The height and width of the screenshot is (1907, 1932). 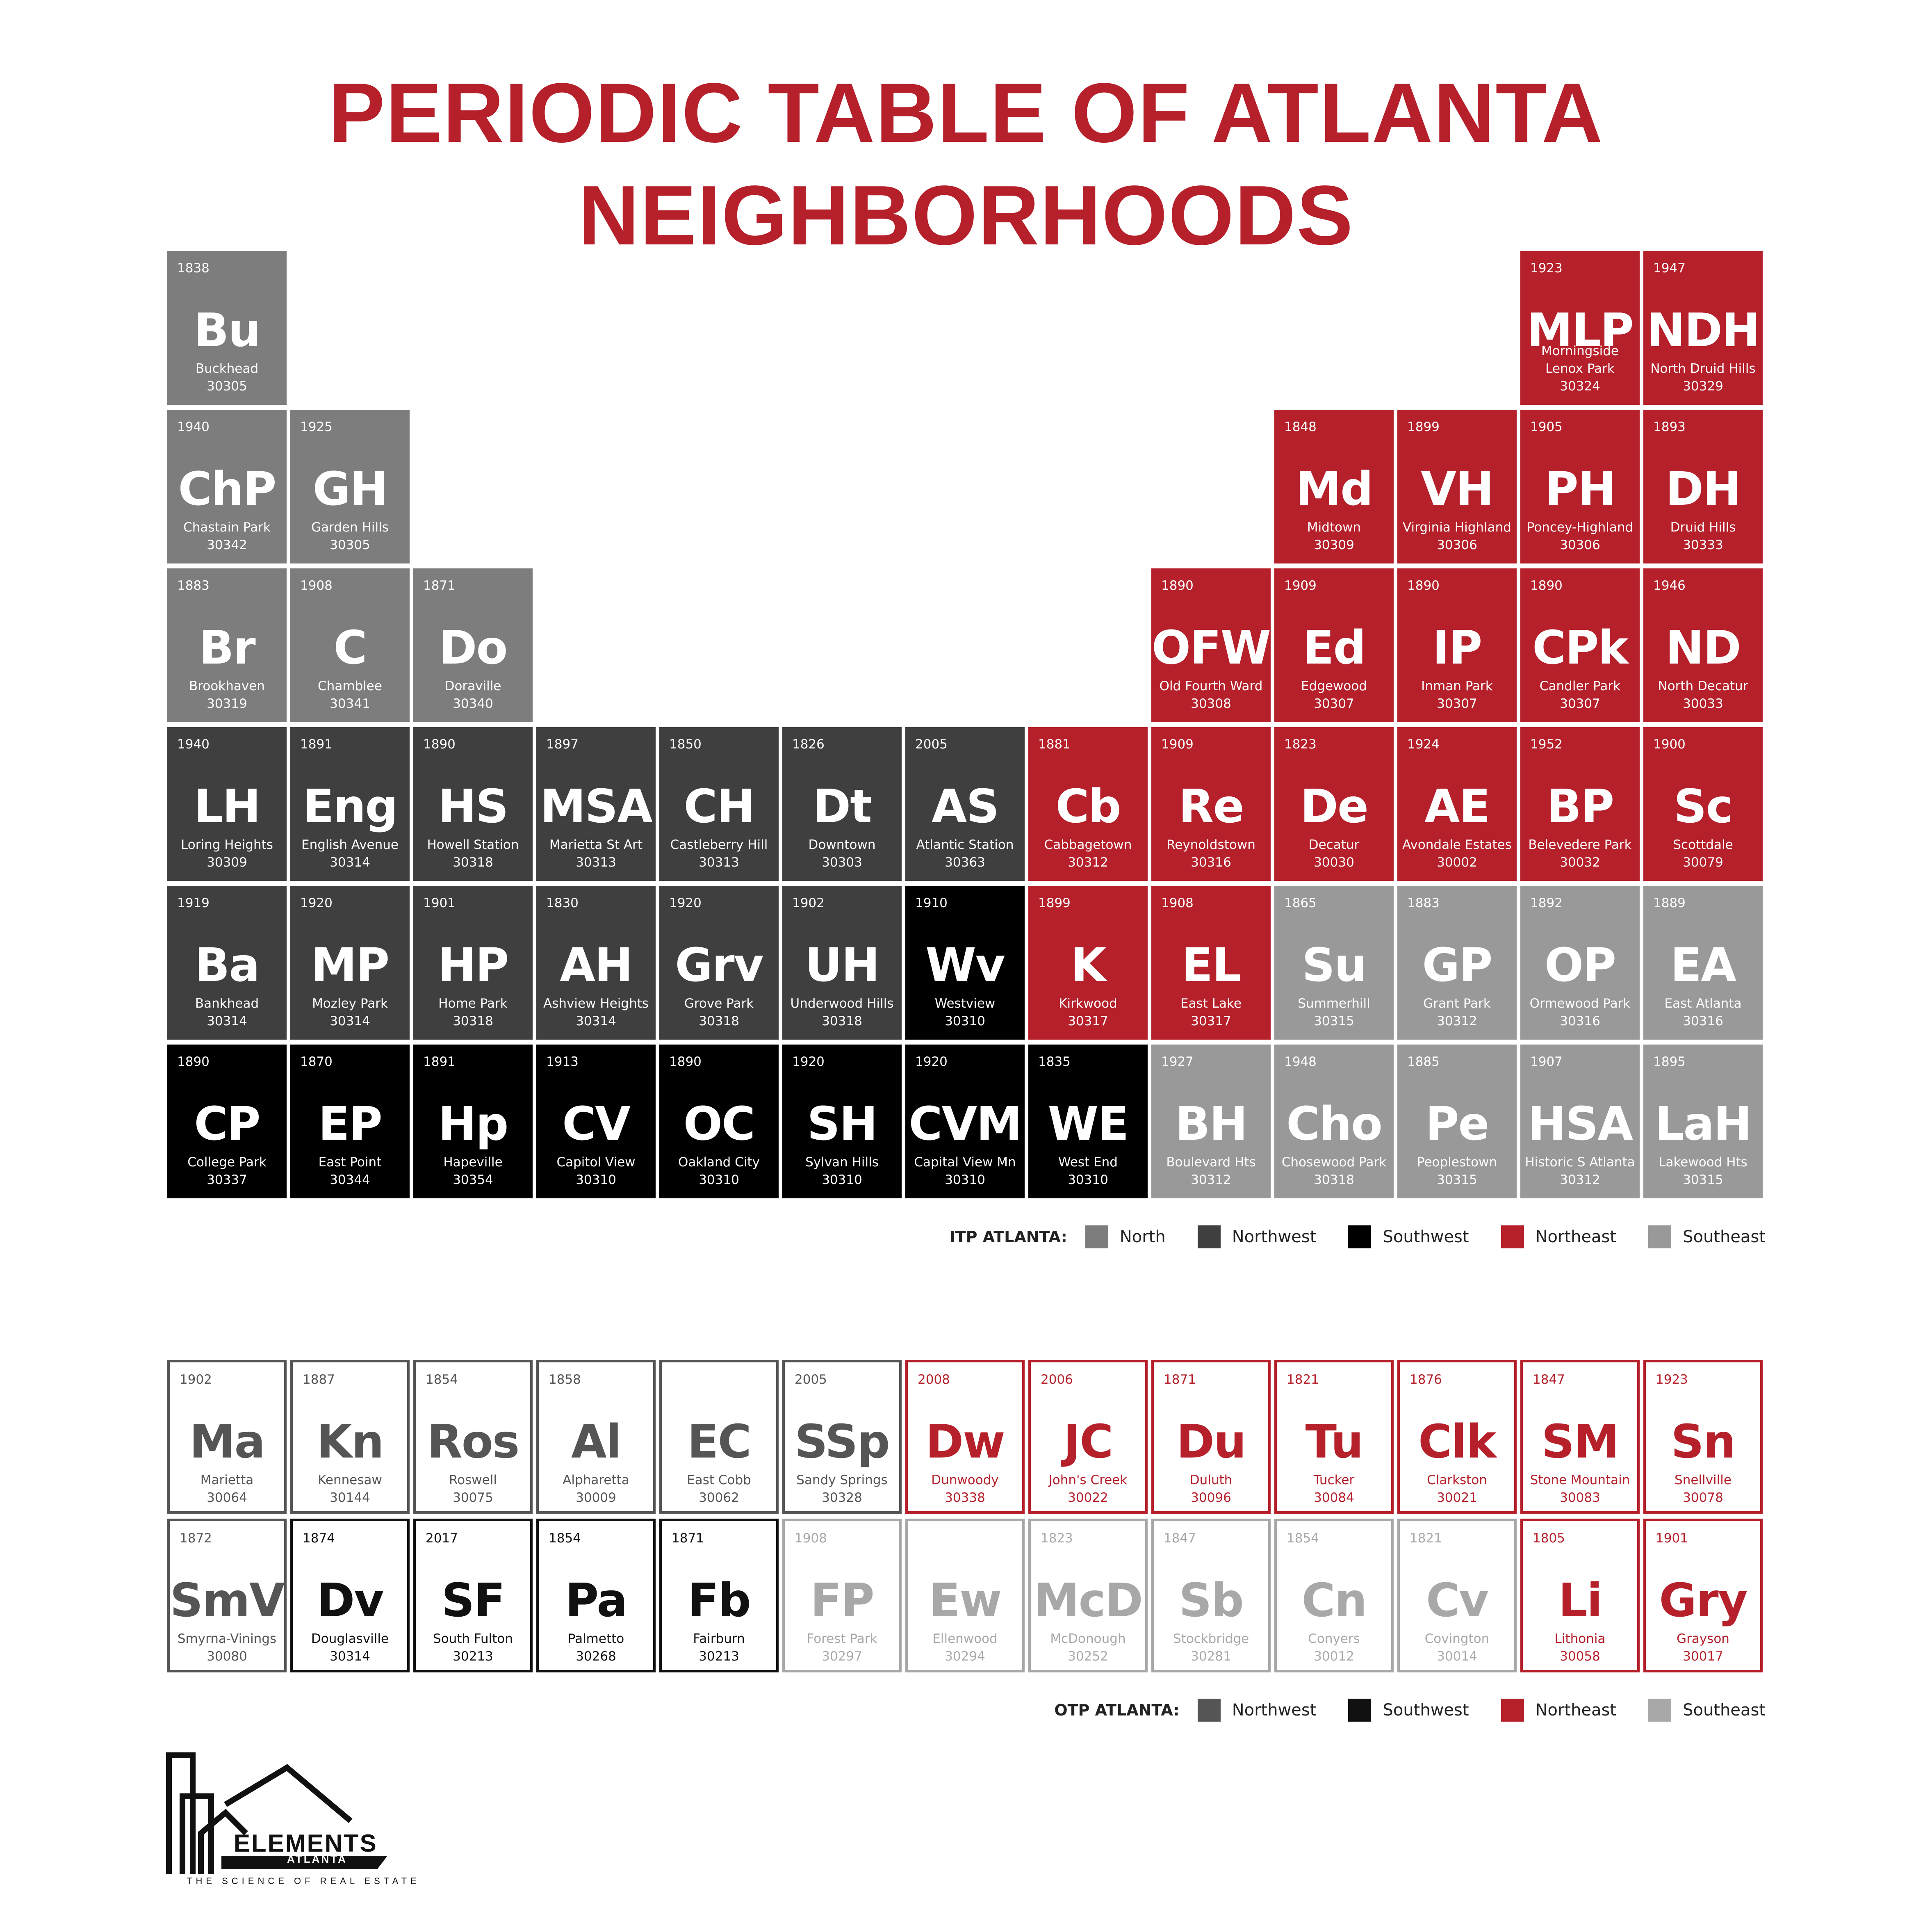 What do you see at coordinates (227, 489) in the screenshot?
I see `element-symbol: ChP` at bounding box center [227, 489].